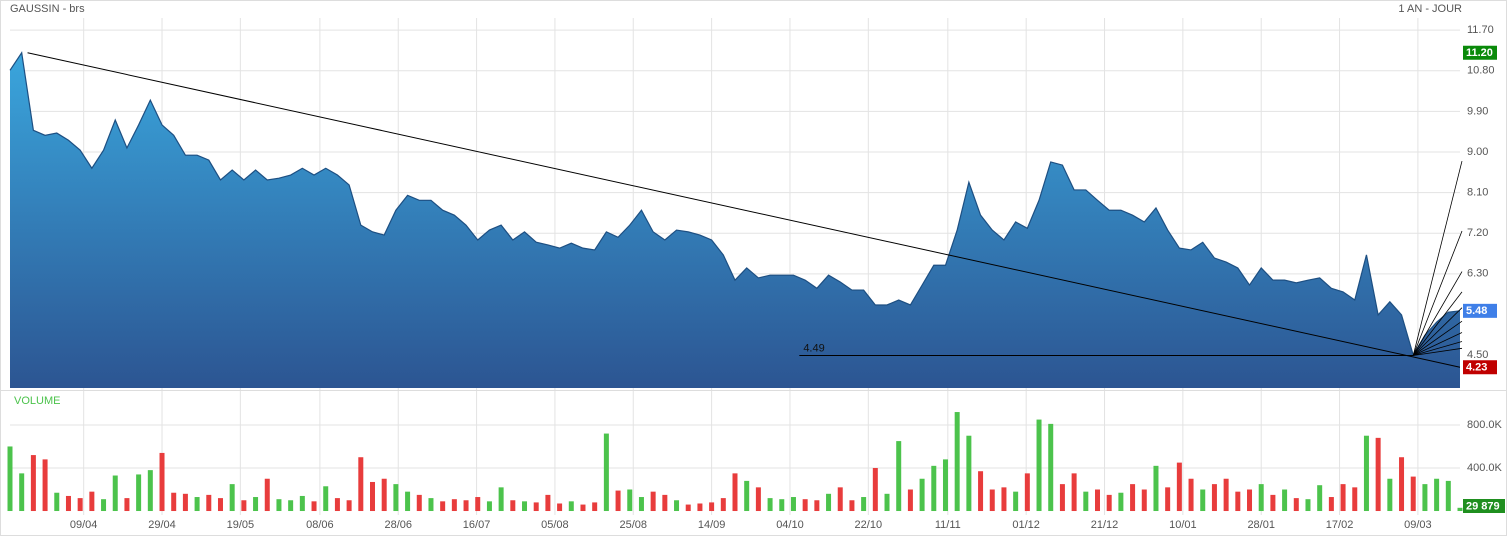 This screenshot has height=541, width=1507. Describe the element at coordinates (1430, 9) in the screenshot. I see `period-label: 1 AN - JOUR` at that location.